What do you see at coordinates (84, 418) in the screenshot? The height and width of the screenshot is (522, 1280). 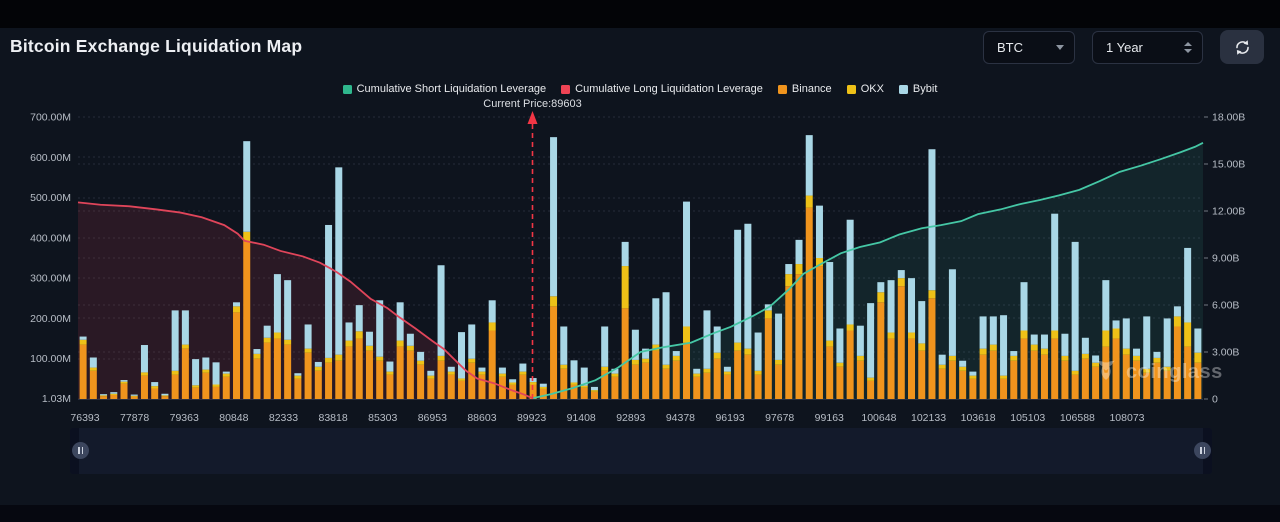 I see `svg-text: 76393` at bounding box center [84, 418].